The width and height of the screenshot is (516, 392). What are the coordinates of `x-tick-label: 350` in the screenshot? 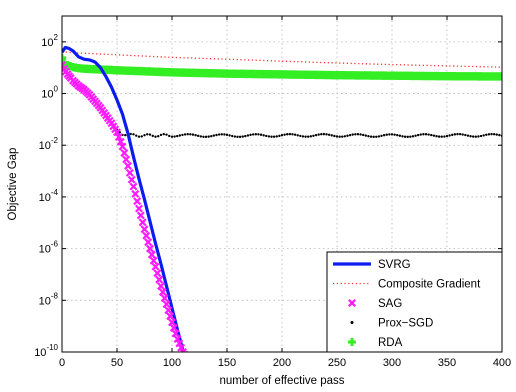 It's located at (447, 363).